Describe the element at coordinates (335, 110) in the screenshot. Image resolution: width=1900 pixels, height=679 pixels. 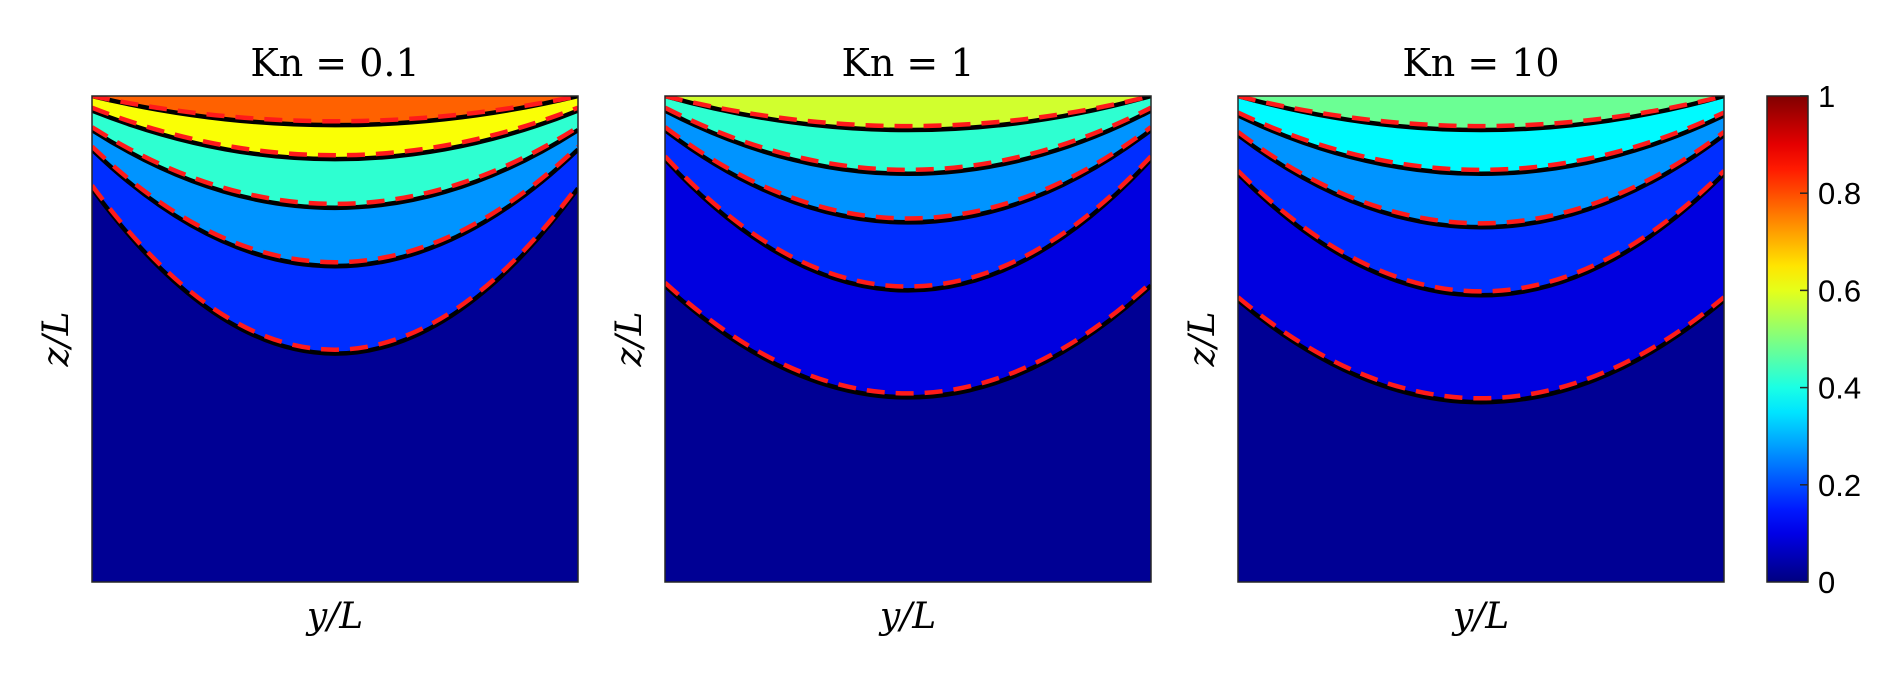
I see `contour-line-dashed-0.7` at that location.